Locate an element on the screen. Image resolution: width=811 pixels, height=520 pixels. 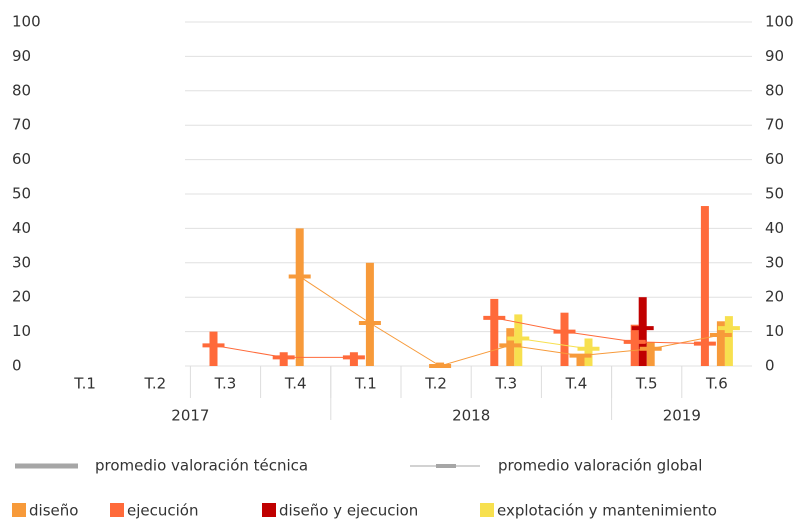
legend-label: diseño y ejecucion is located at coordinates (348, 511).